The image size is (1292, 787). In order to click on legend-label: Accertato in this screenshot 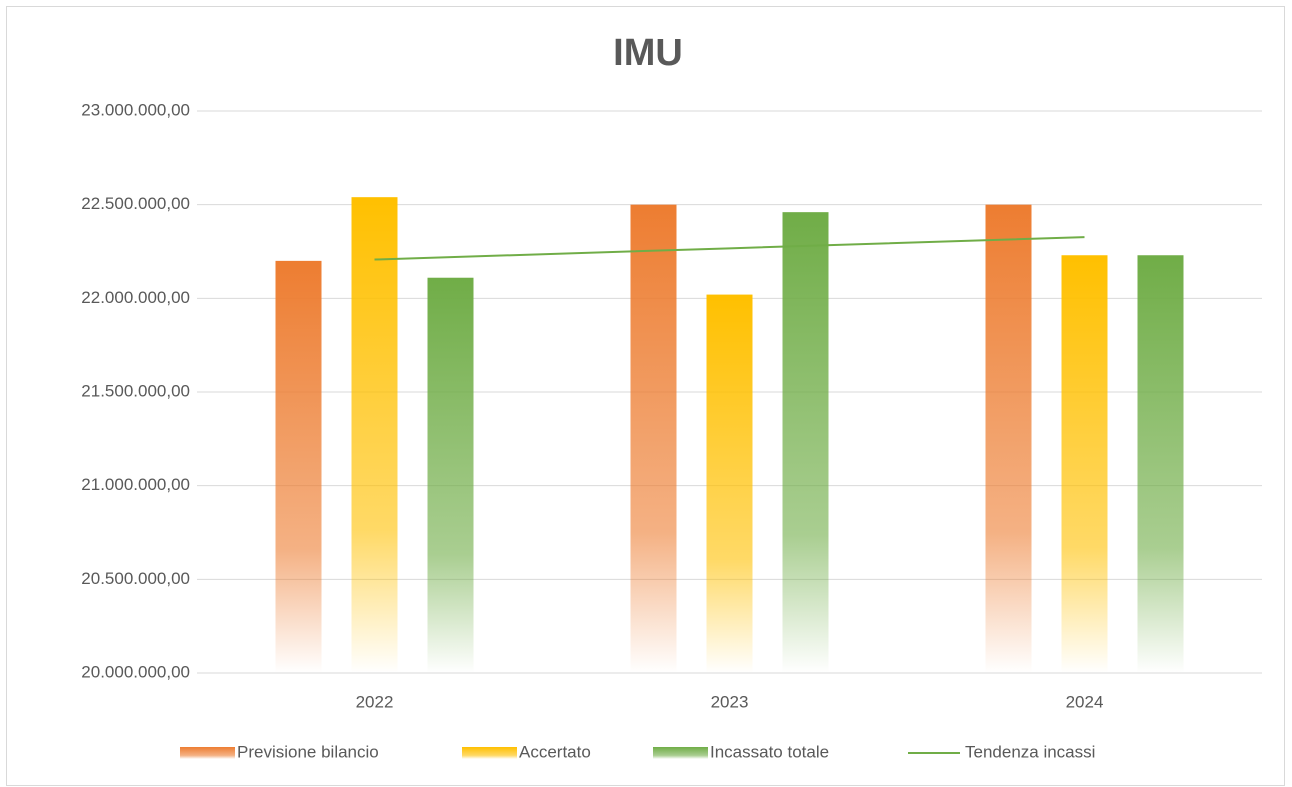, I will do `click(555, 751)`.